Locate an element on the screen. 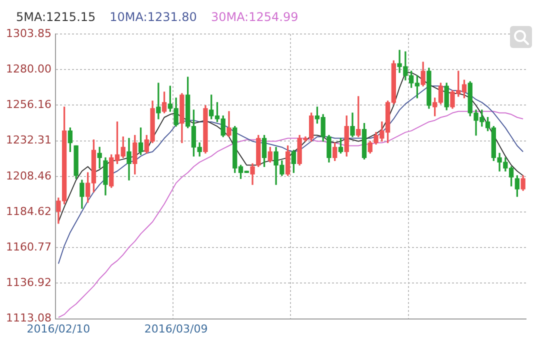 The image size is (534, 340). x-tick-label: 2016/02/10 is located at coordinates (58, 329).